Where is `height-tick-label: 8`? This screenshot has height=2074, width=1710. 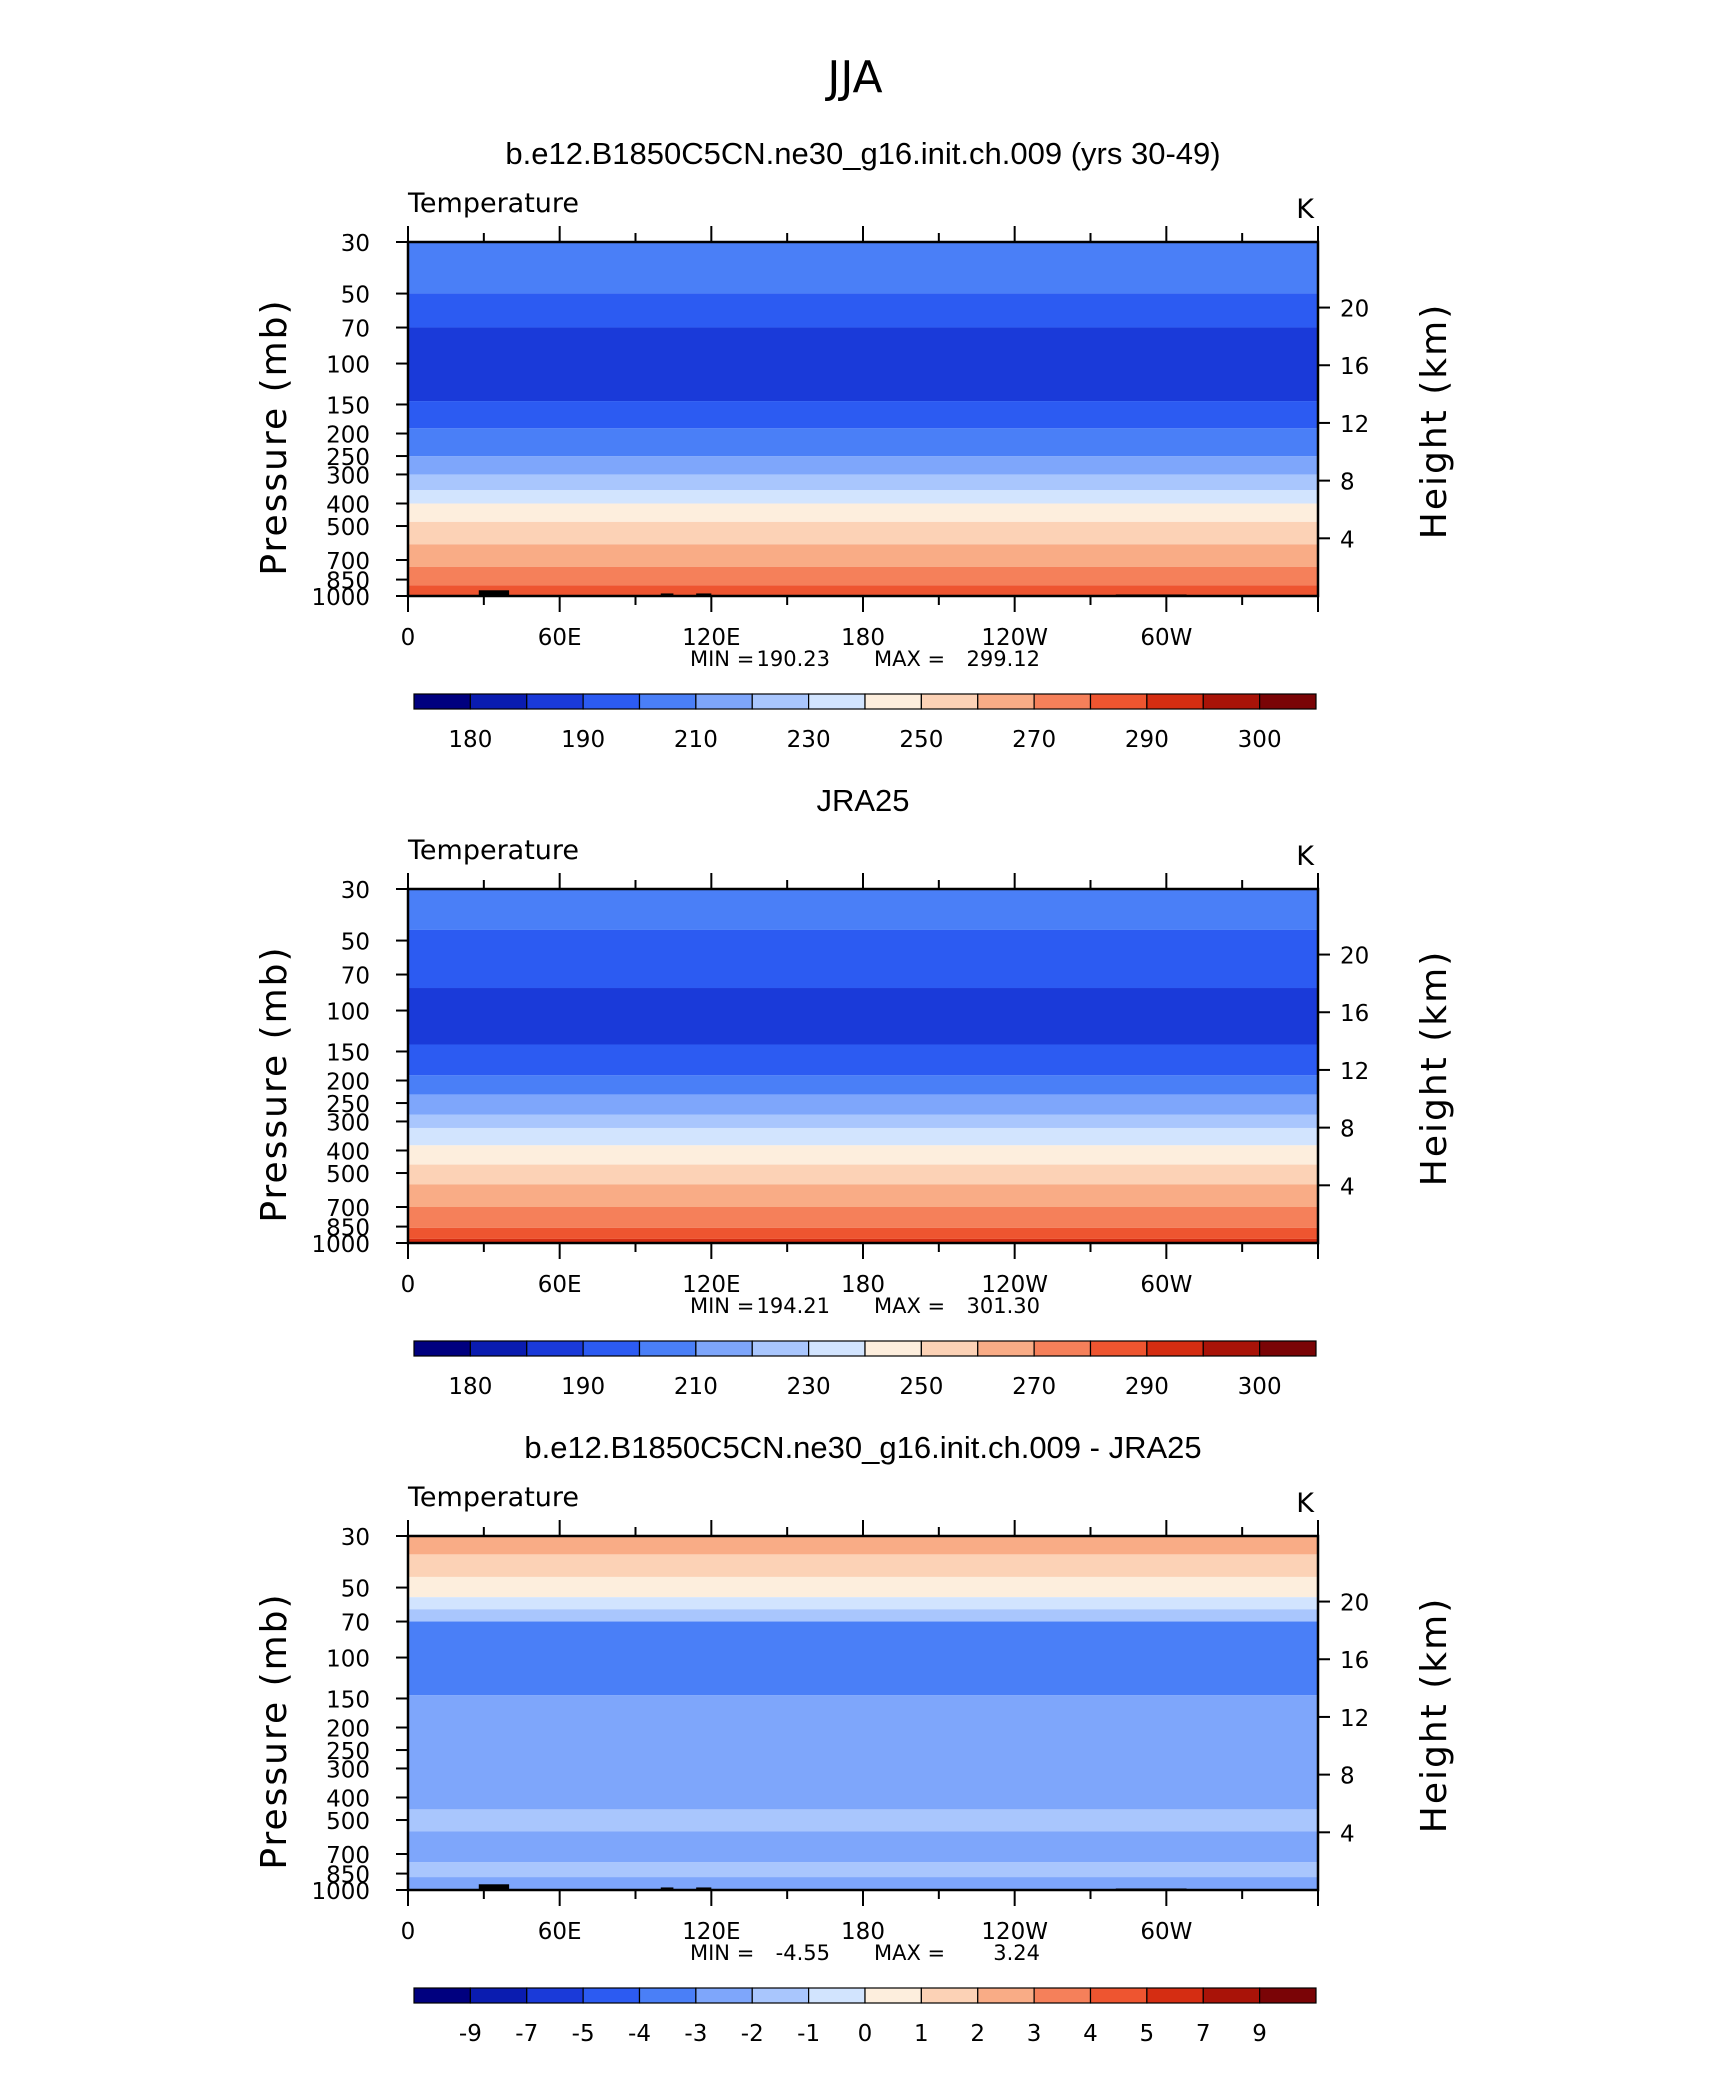
height-tick-label: 8 is located at coordinates (1347, 1130).